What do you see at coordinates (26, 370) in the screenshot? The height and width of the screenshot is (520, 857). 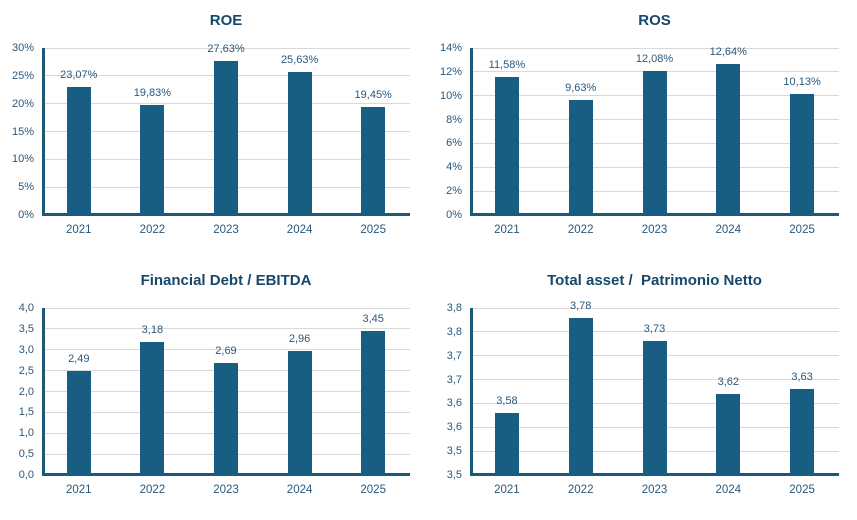 I see `y-axis-tick-label: 2,5` at bounding box center [26, 370].